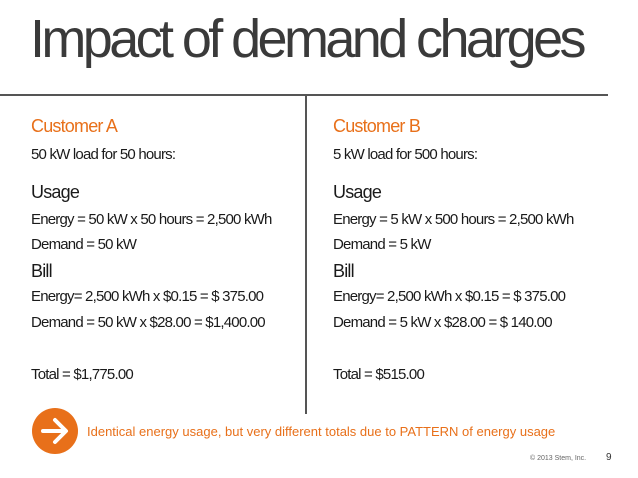 The image size is (638, 478). What do you see at coordinates (55, 192) in the screenshot?
I see `customer-a-usage-heading: Usage` at bounding box center [55, 192].